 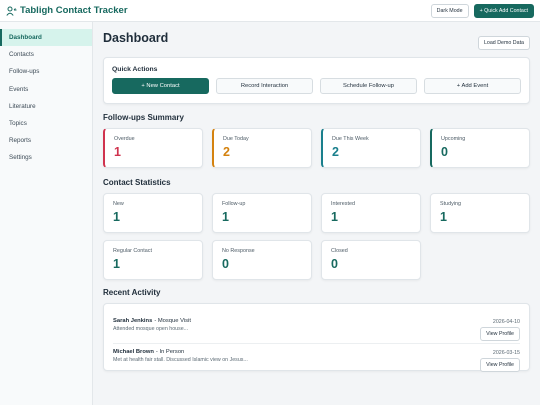 I want to click on summary-card: Overdue 1, so click(x=153, y=148).